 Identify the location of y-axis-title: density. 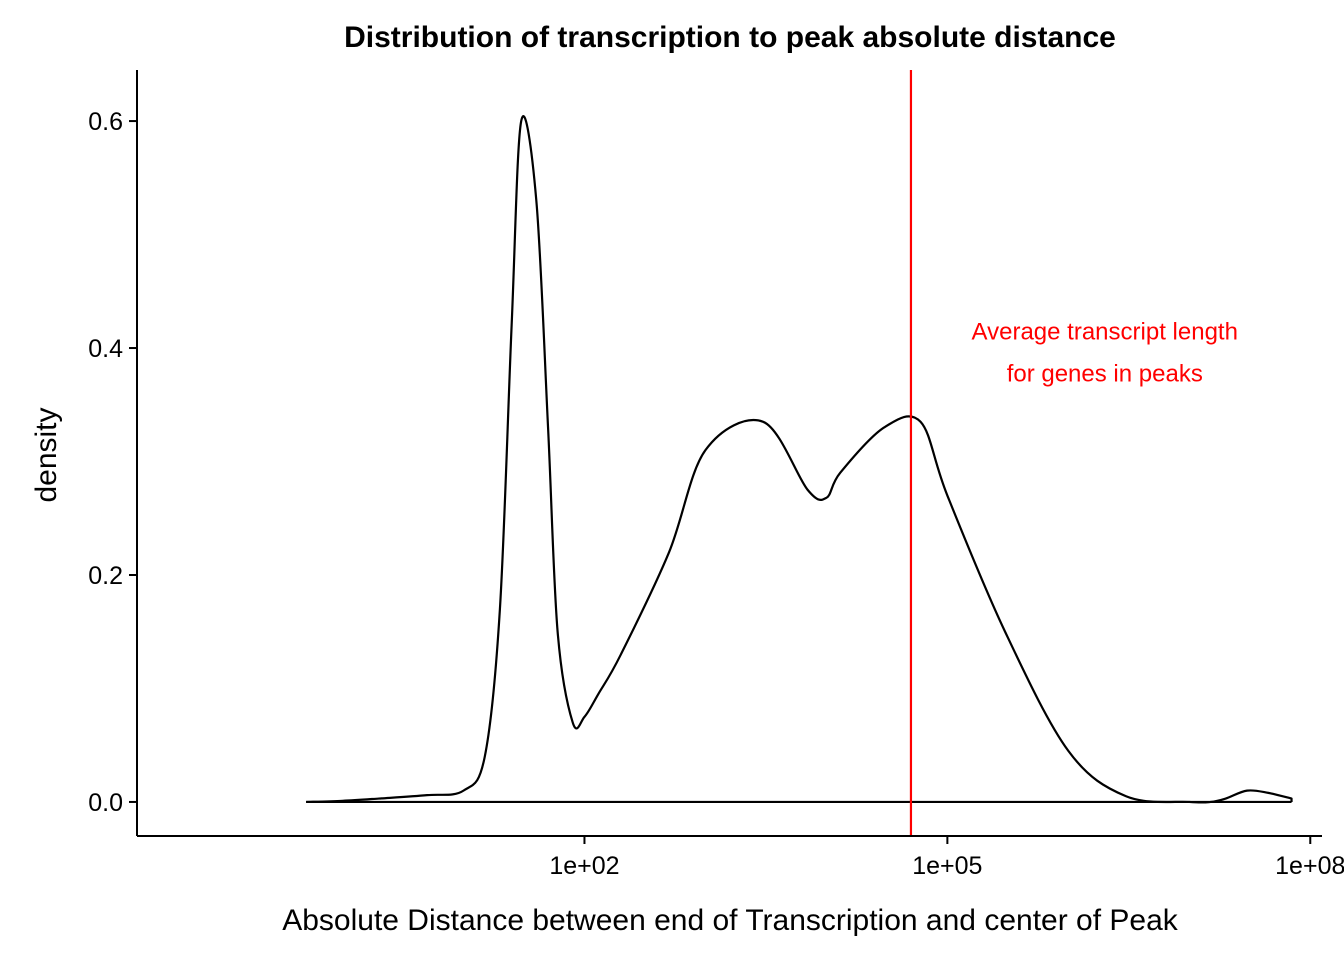
(46, 454).